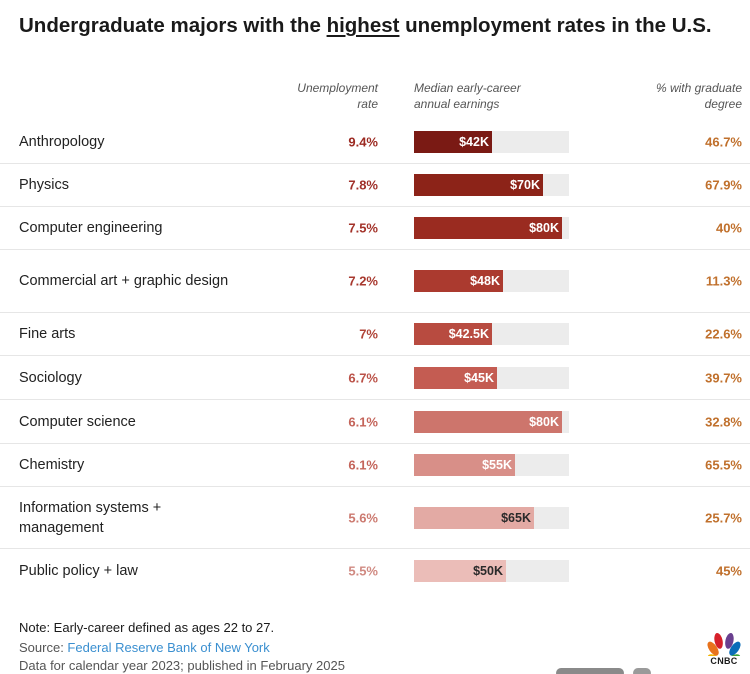  What do you see at coordinates (488, 571) in the screenshot?
I see `earnings-bar-label: $50K` at bounding box center [488, 571].